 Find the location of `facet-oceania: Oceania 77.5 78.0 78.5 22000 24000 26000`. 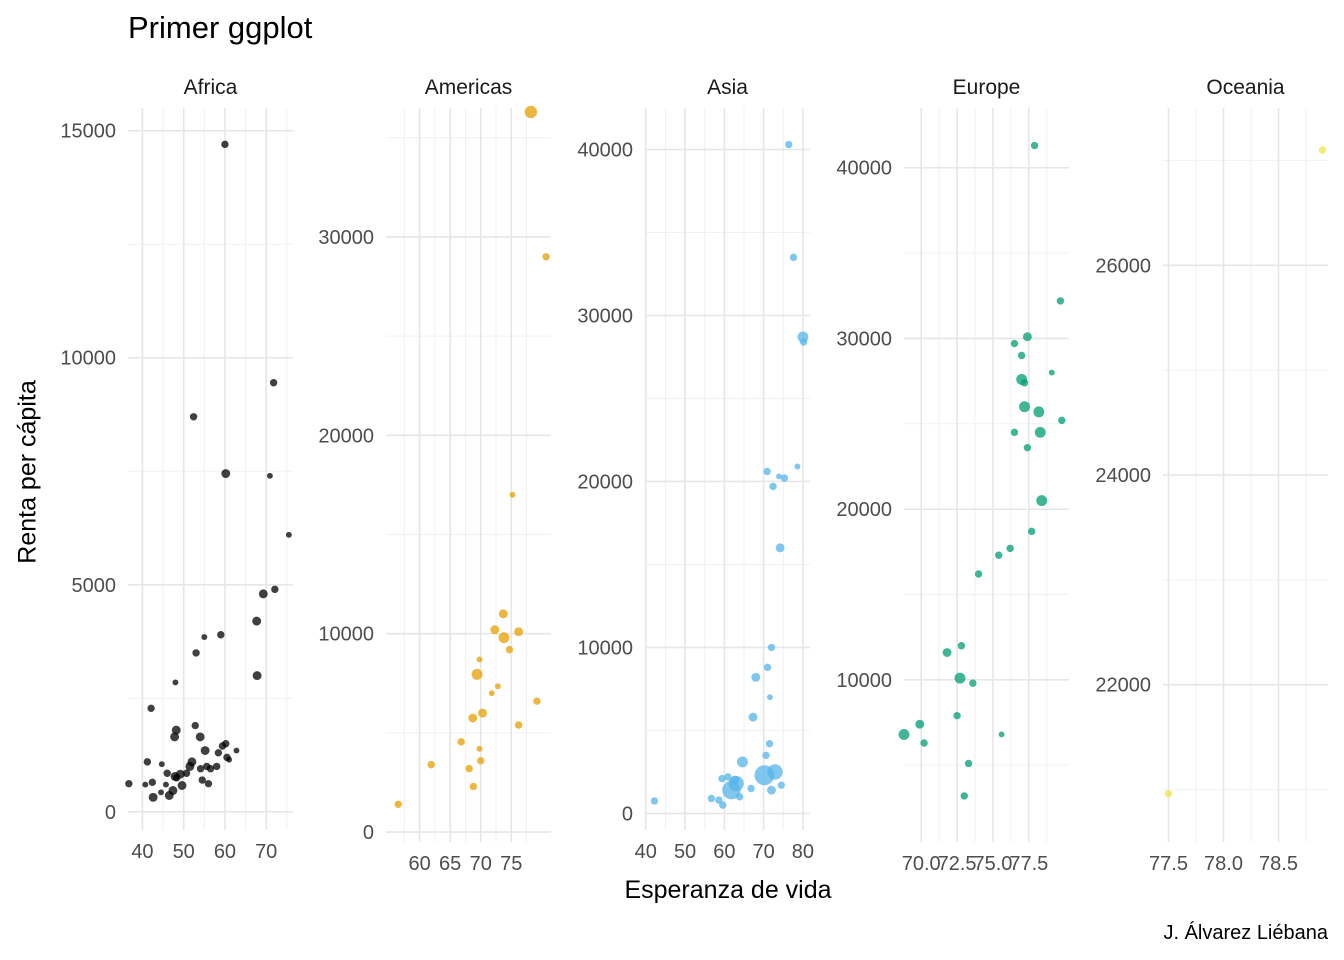

facet-oceania: Oceania 77.5 78.0 78.5 22000 24000 26000 is located at coordinates (1211, 475).